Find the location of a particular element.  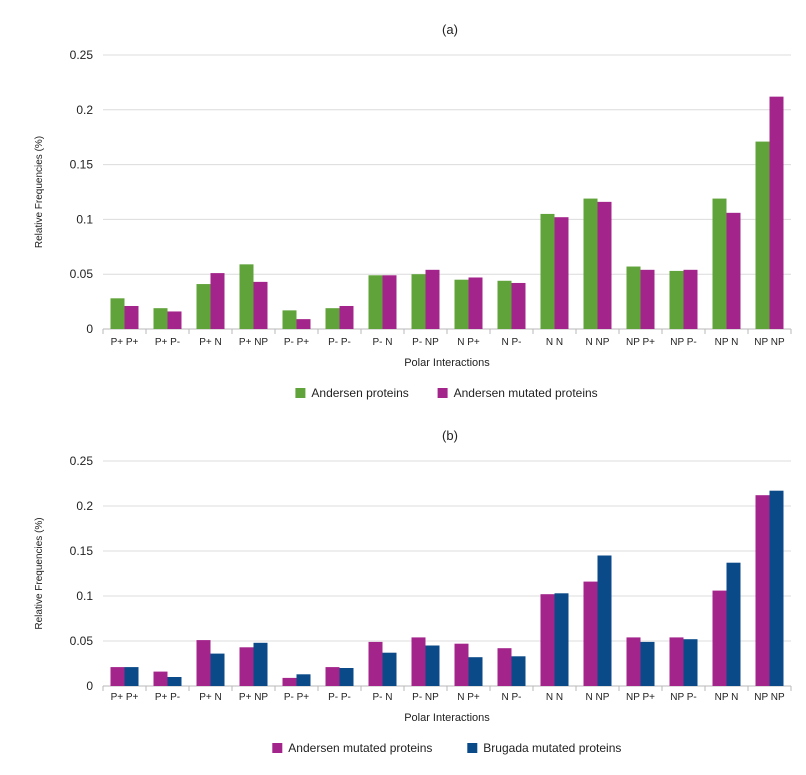

chart-b-category-label: NP N is located at coordinates (727, 697).